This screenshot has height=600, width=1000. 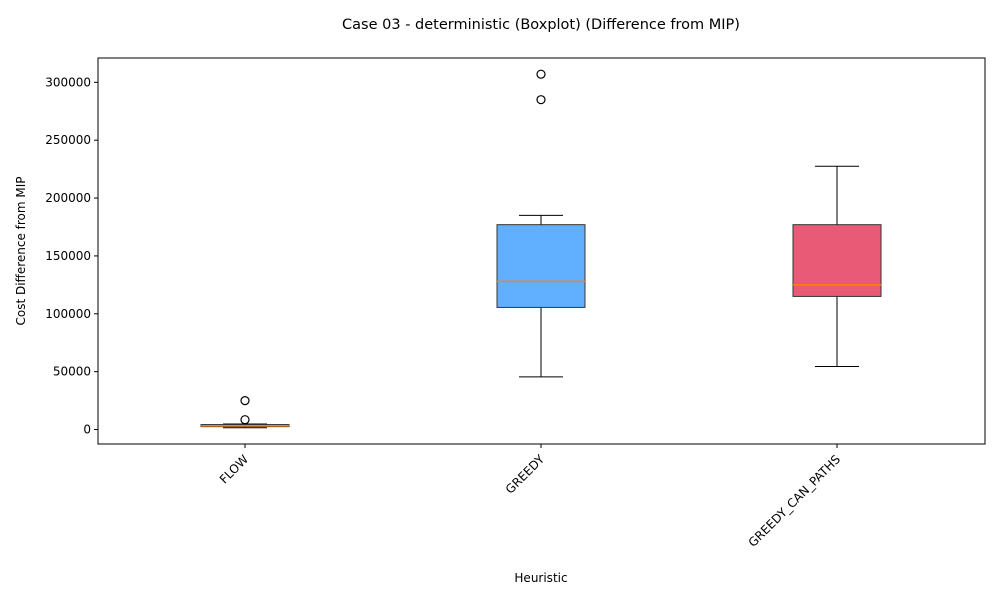 What do you see at coordinates (540, 578) in the screenshot?
I see `x-axis-label: Heuristic` at bounding box center [540, 578].